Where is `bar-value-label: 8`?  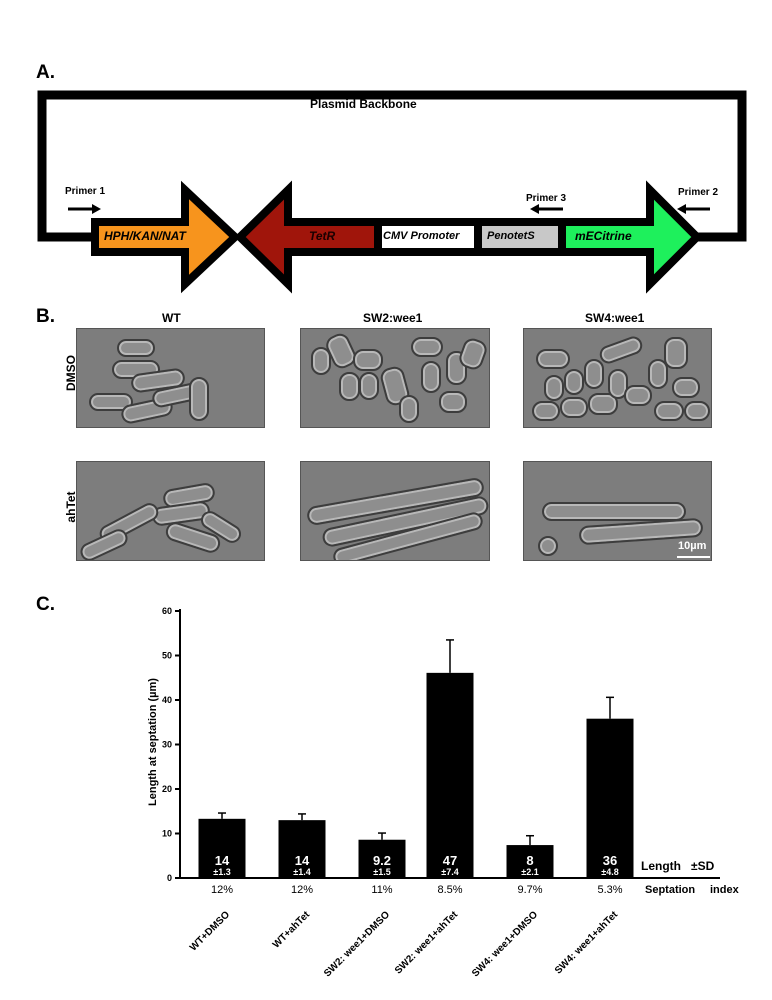 bar-value-label: 8 is located at coordinates (529, 860).